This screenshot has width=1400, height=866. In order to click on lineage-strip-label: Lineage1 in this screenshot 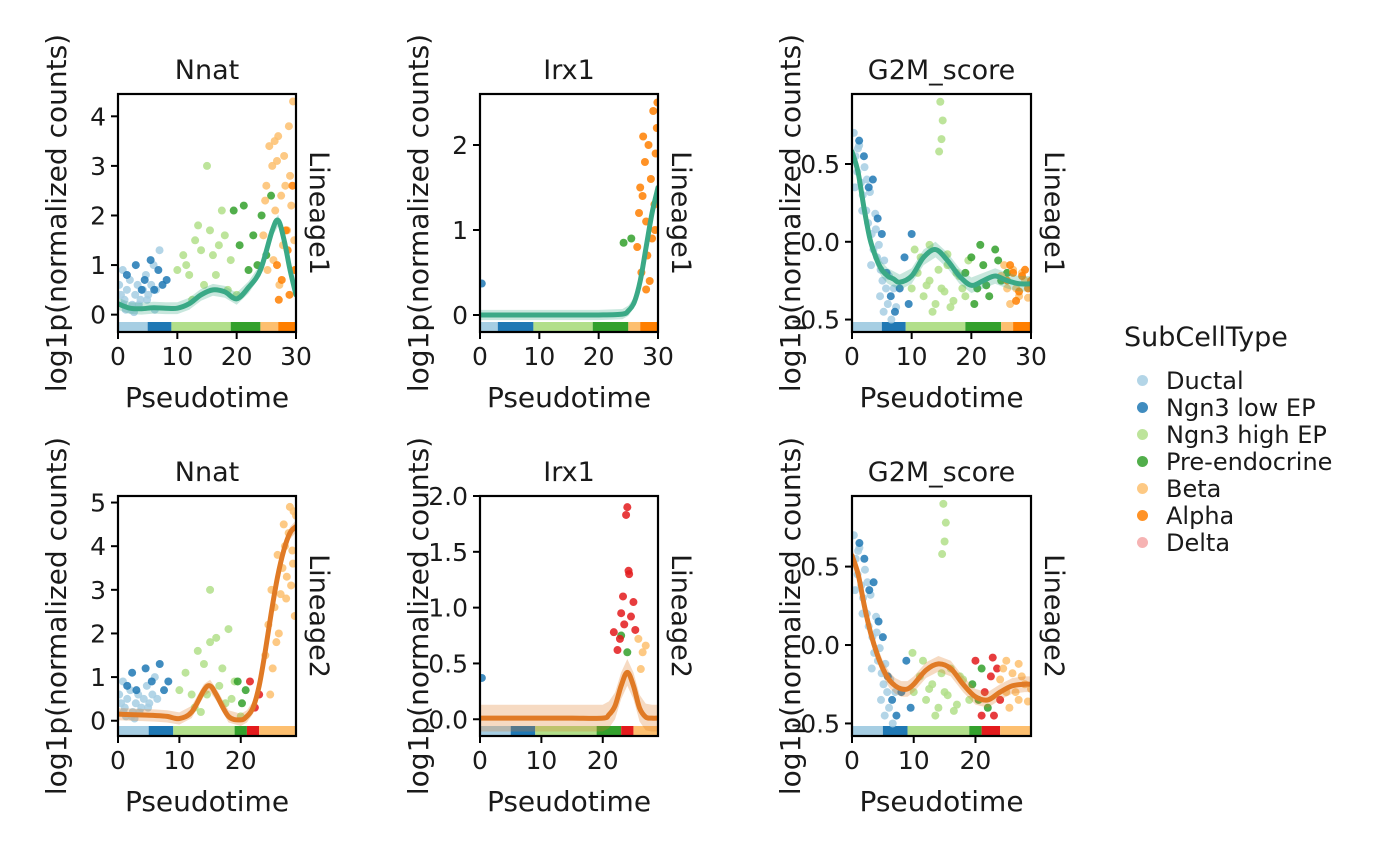, I will do `click(318, 213)`.